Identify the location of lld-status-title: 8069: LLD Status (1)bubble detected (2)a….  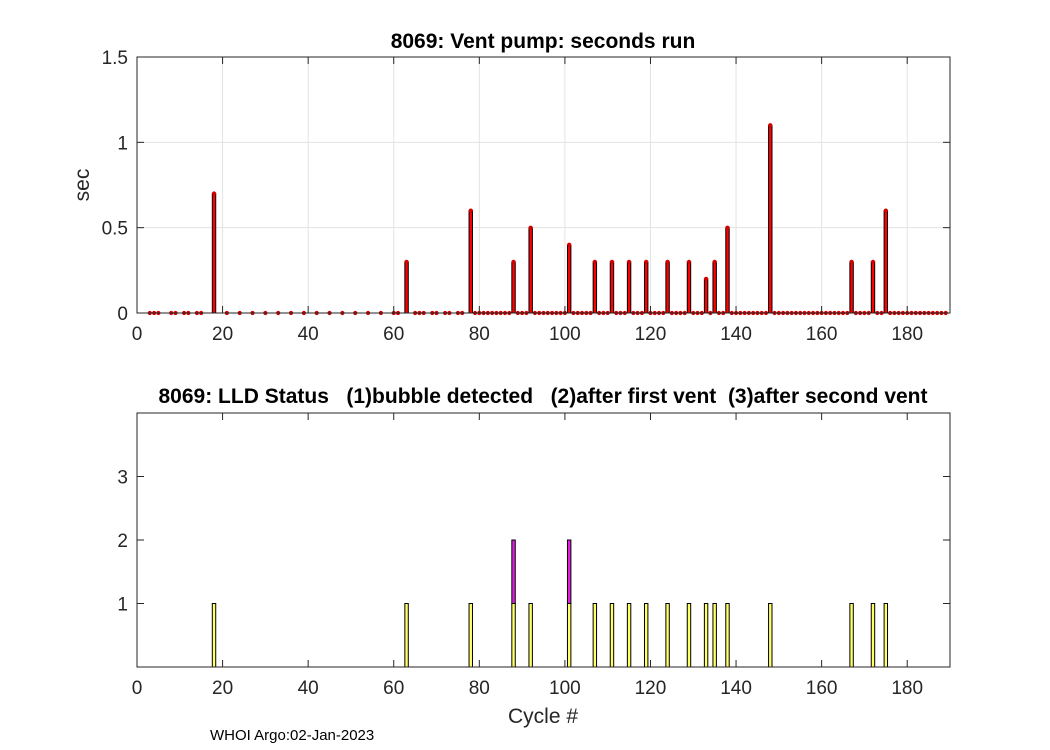
(543, 396).